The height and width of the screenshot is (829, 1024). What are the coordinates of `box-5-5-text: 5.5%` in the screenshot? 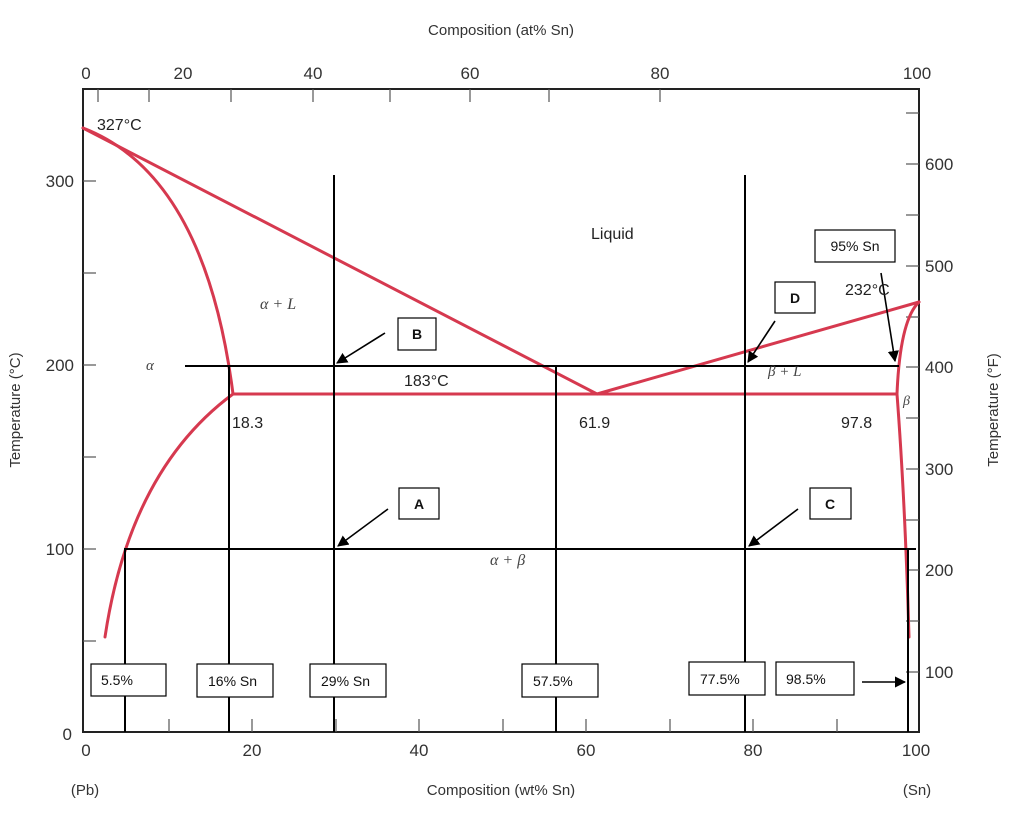 It's located at (117, 680).